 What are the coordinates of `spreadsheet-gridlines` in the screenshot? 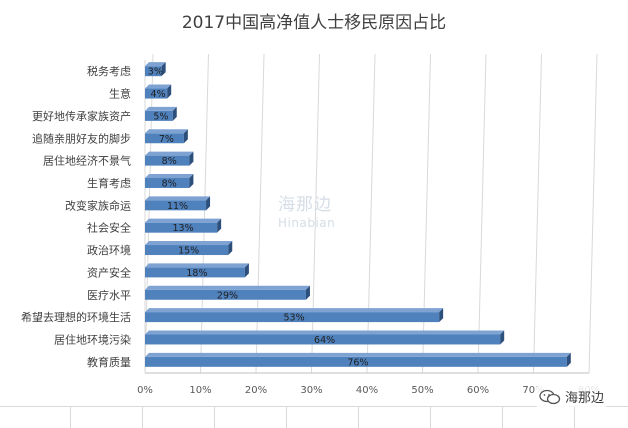 It's located at (314, 417).